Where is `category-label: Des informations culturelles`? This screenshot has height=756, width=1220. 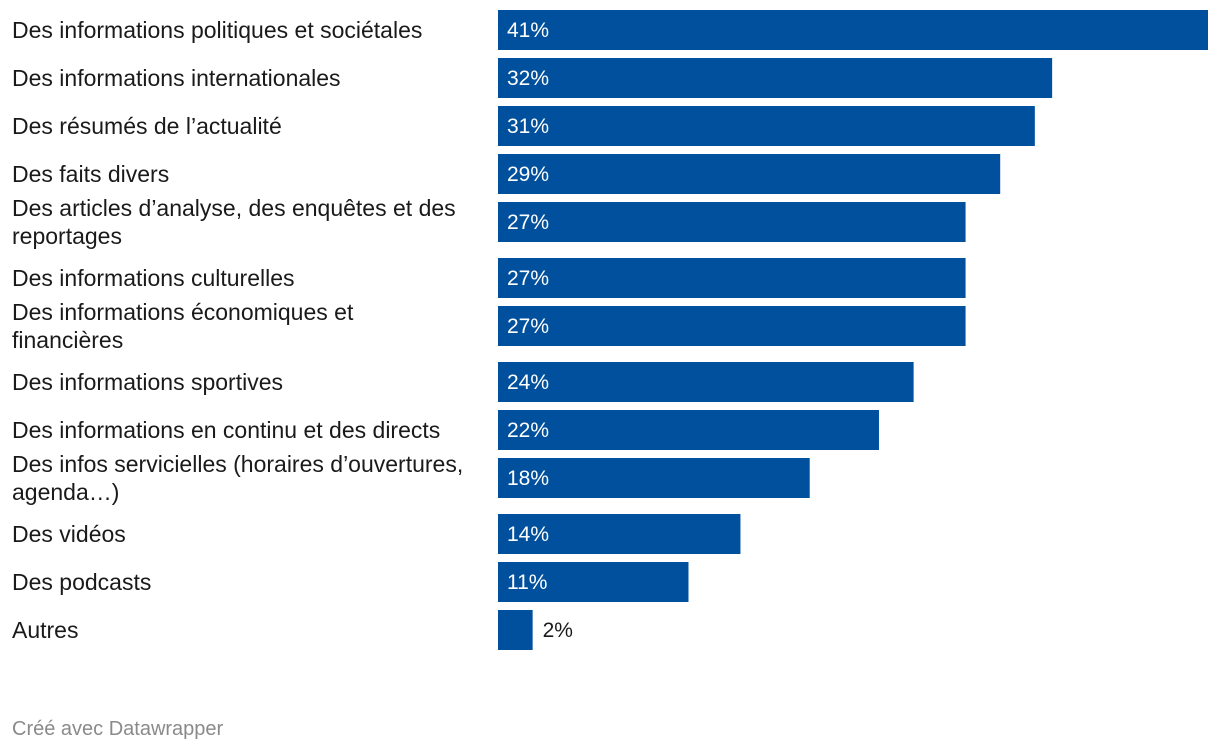
category-label: Des informations culturelles is located at coordinates (153, 278).